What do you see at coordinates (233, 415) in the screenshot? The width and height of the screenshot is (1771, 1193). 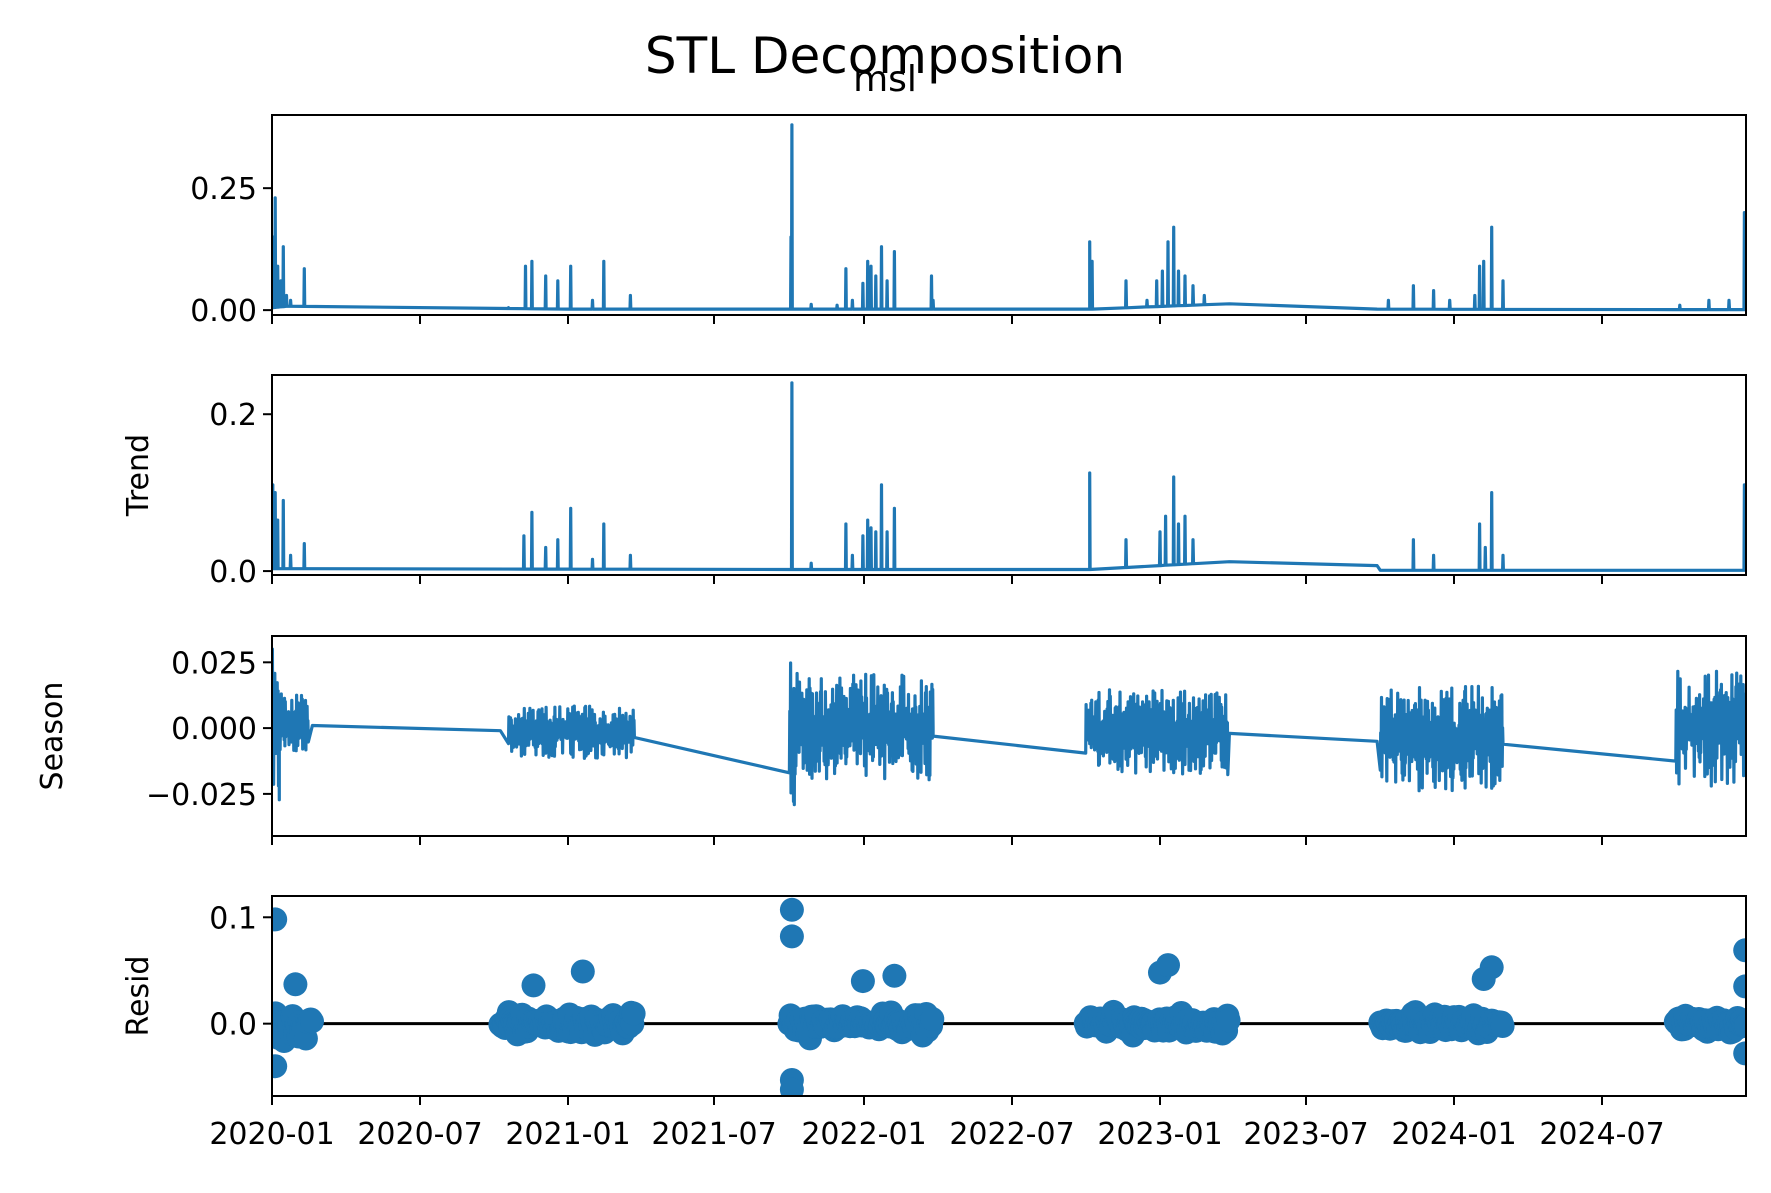 I see `ytick-label: 0.2` at bounding box center [233, 415].